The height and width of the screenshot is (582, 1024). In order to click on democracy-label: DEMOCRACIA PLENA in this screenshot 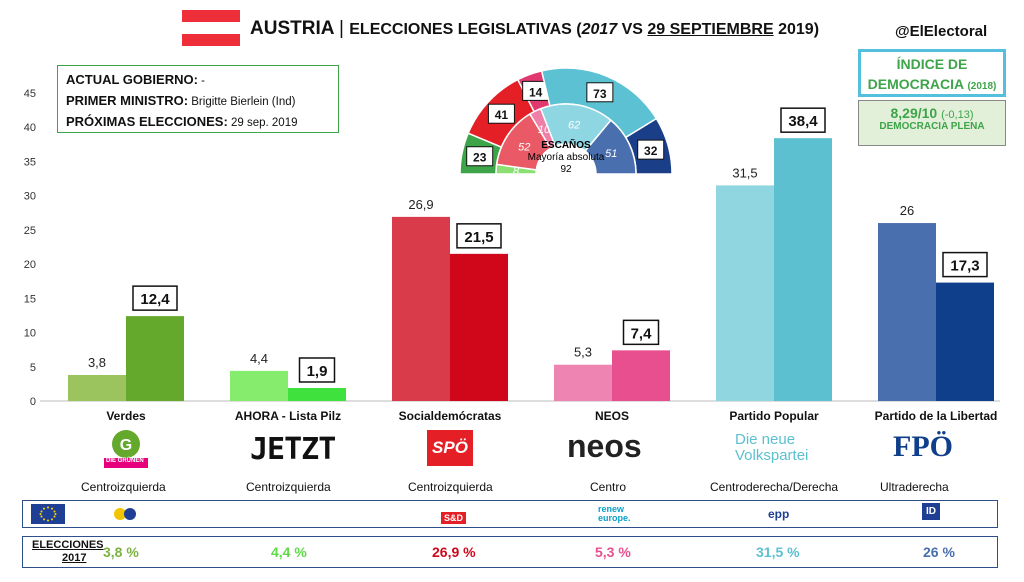, I will do `click(932, 126)`.